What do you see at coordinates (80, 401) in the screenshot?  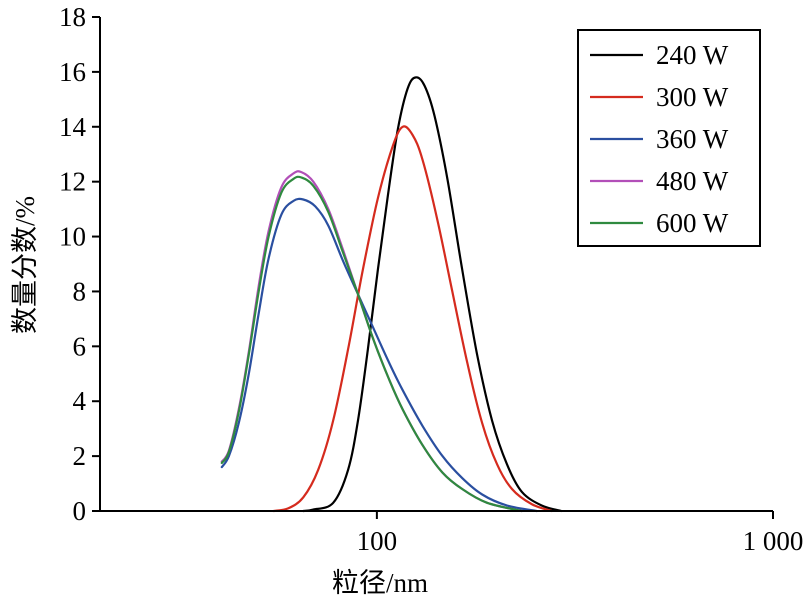 I see `y-tick-label: 4` at bounding box center [80, 401].